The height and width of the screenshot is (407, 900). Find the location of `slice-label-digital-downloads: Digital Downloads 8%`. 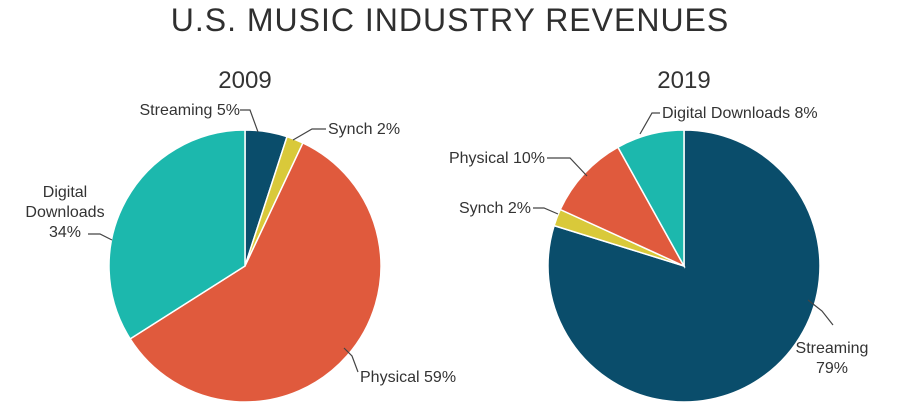

slice-label-digital-downloads: Digital Downloads 8% is located at coordinates (740, 113).